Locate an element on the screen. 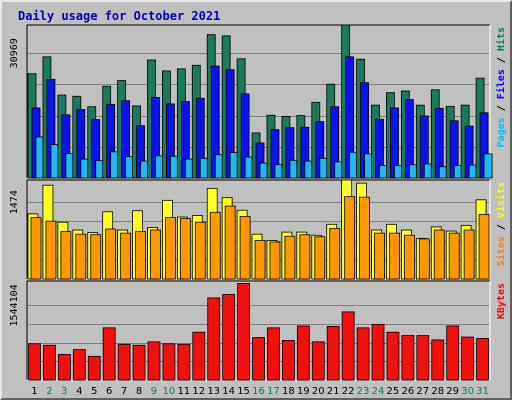 The width and height of the screenshot is (512, 400). day-label-30: 30 is located at coordinates (467, 391).